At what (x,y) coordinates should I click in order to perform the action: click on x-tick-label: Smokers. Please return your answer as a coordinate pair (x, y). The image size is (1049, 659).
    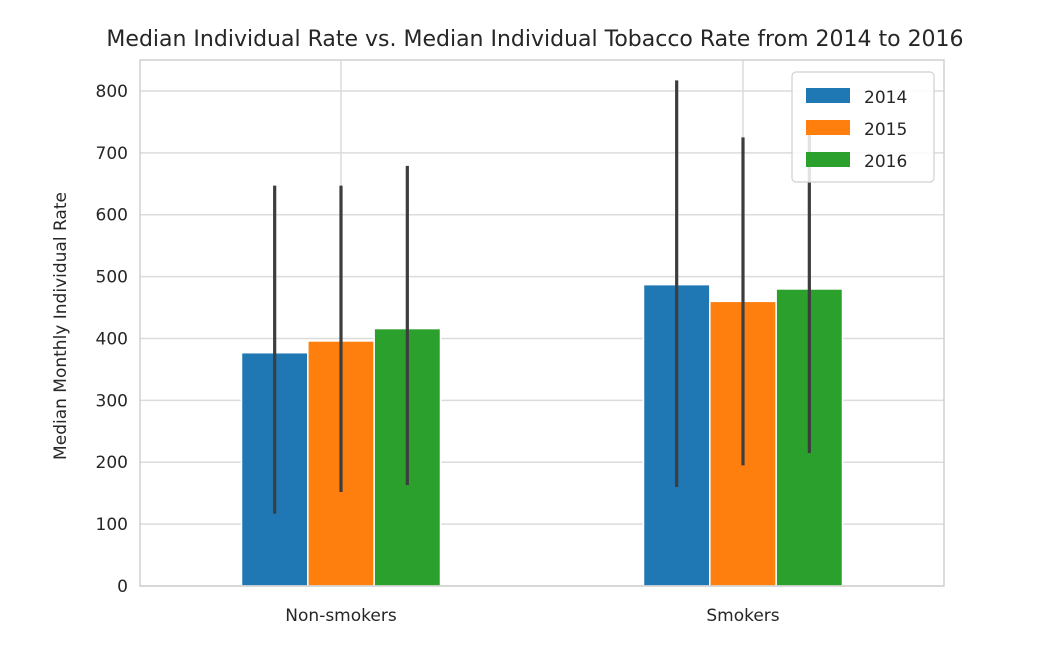
    Looking at the image, I should click on (742, 616).